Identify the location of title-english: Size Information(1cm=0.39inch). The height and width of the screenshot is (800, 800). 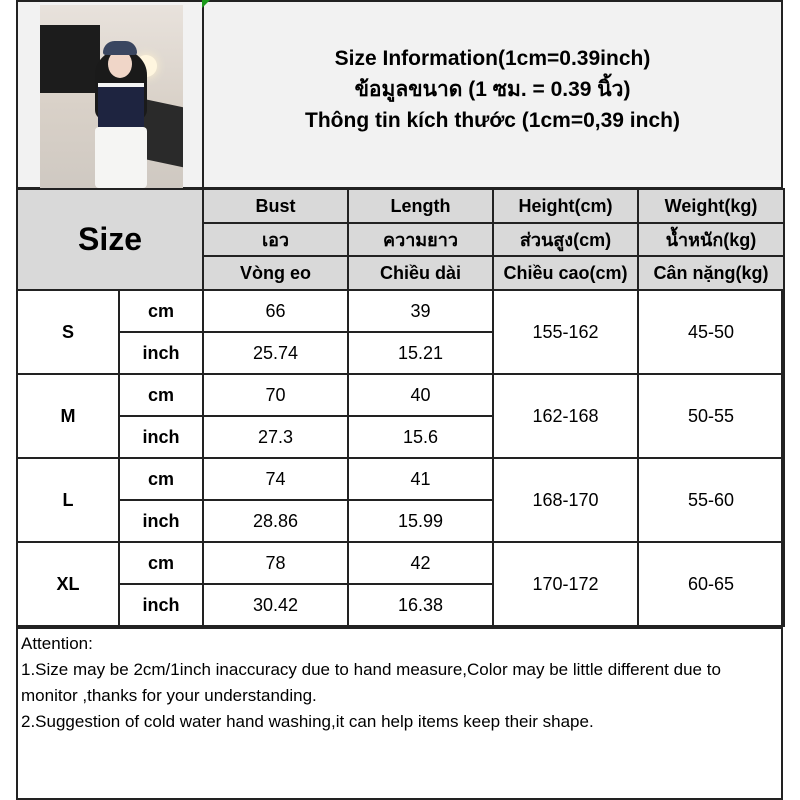
(492, 58).